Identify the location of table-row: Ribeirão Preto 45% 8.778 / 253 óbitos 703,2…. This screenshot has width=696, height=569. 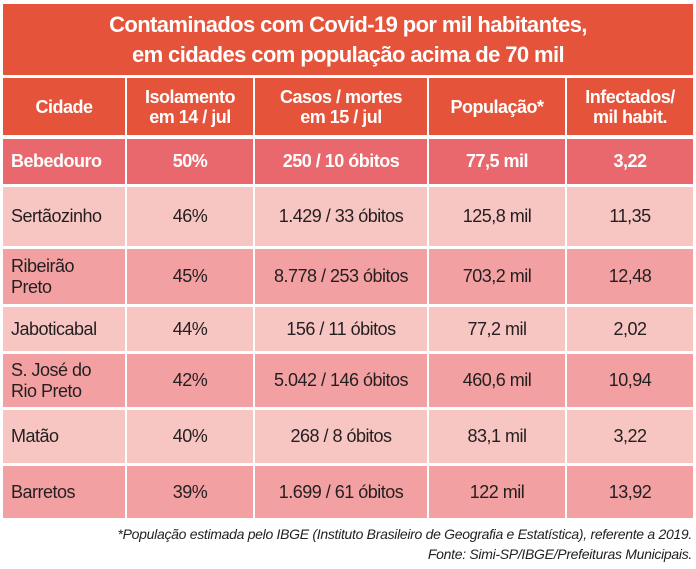
(348, 278).